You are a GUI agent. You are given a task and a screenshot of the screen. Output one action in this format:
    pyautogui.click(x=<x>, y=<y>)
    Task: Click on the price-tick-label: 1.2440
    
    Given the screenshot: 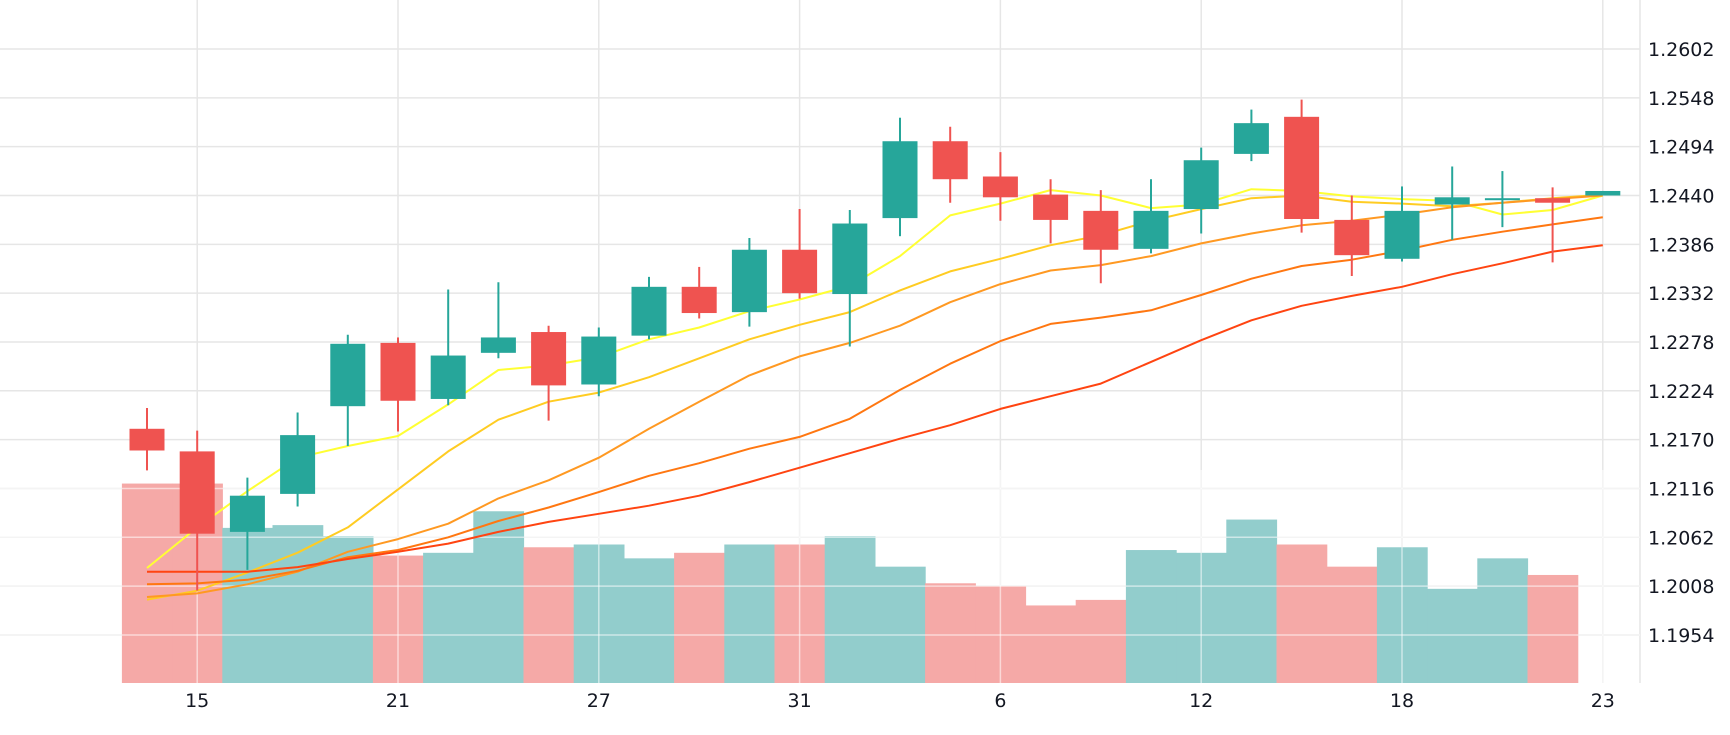 What is the action you would take?
    pyautogui.click(x=1681, y=196)
    